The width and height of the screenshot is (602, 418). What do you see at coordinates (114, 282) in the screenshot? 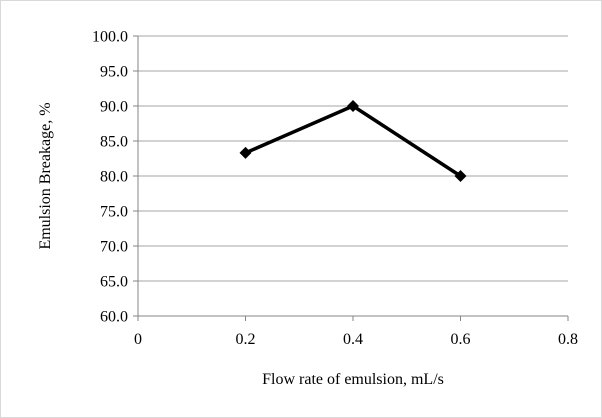
I see `y-tick-label: 65.0` at bounding box center [114, 282].